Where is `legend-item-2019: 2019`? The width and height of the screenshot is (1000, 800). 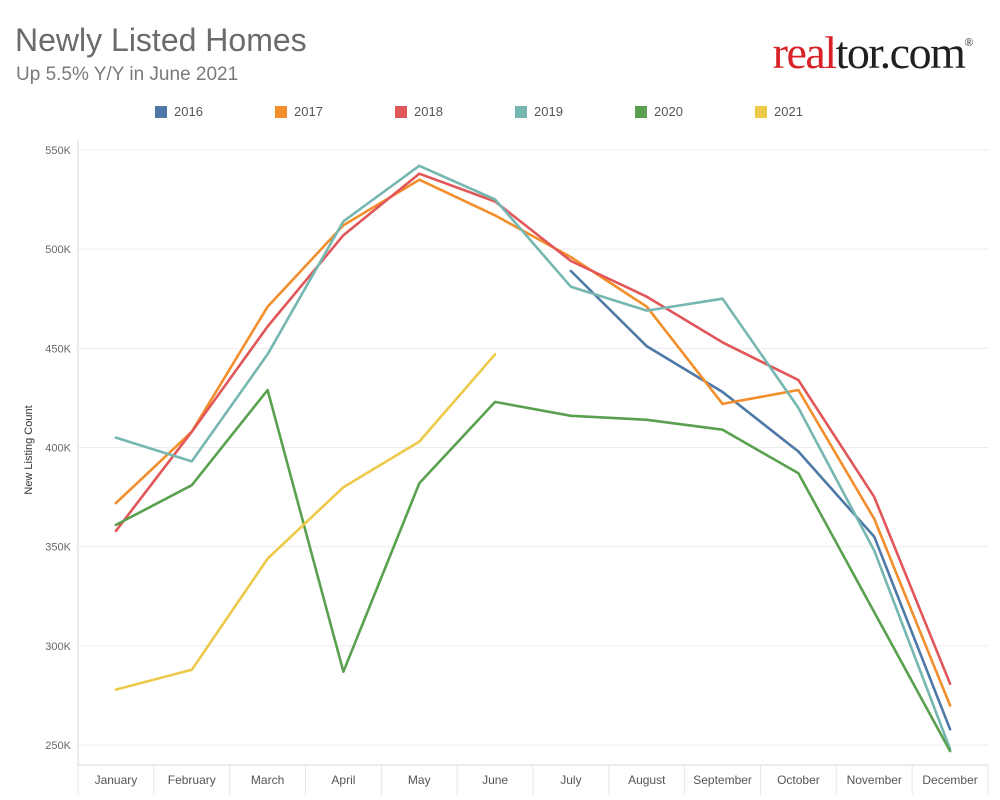 legend-item-2019: 2019 is located at coordinates (539, 111).